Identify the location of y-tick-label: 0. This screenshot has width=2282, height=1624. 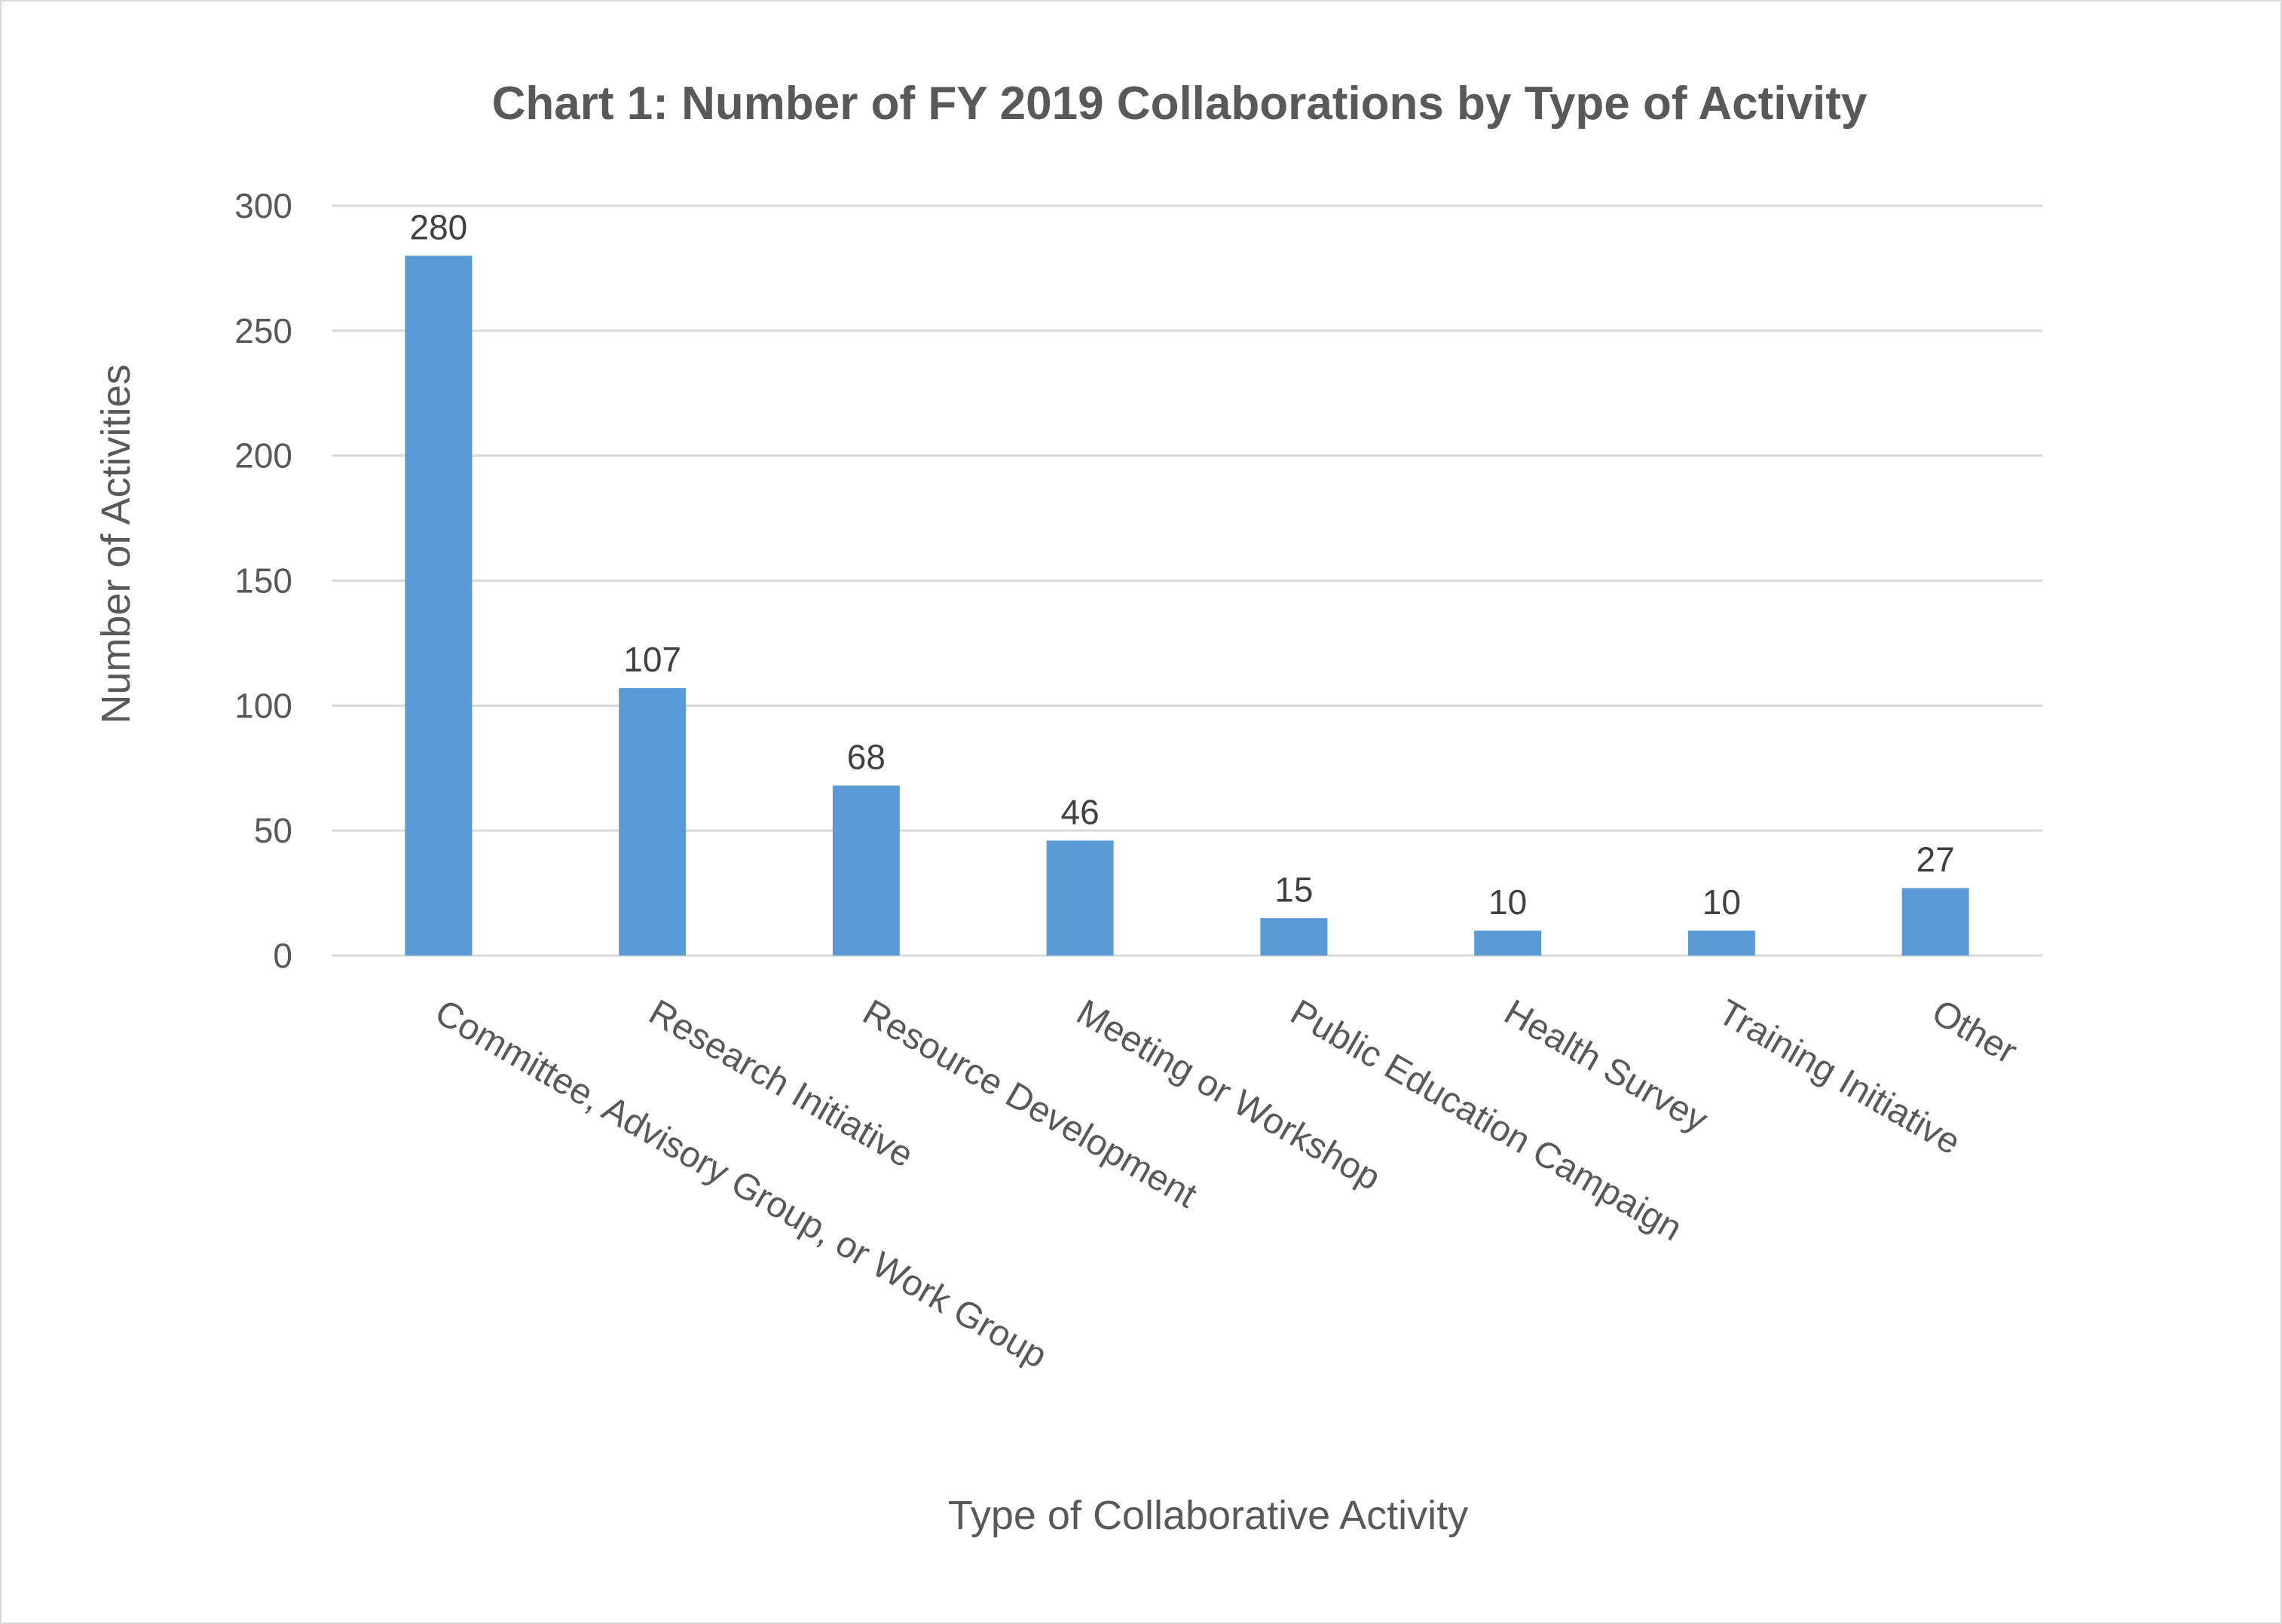
(282, 956).